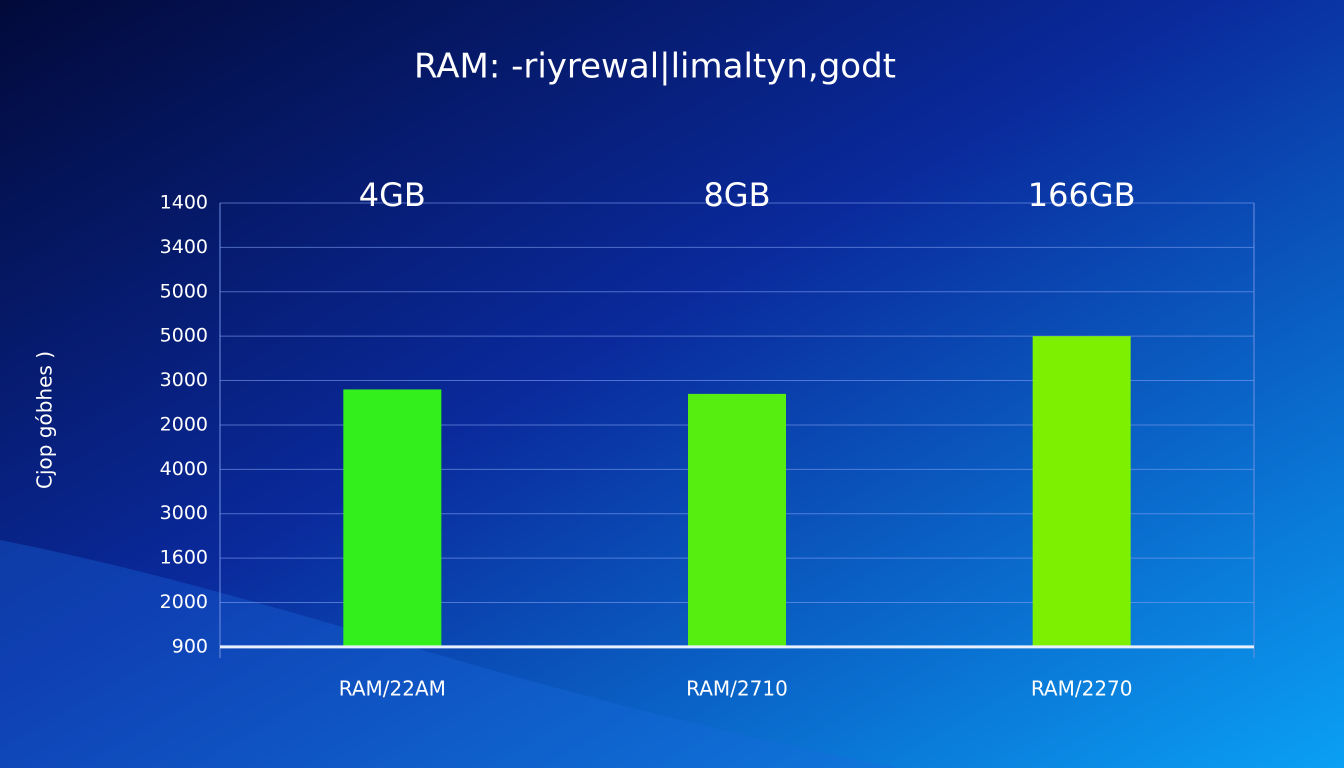 The image size is (1344, 768). What do you see at coordinates (392, 195) in the screenshot?
I see `bar-label: 4GB` at bounding box center [392, 195].